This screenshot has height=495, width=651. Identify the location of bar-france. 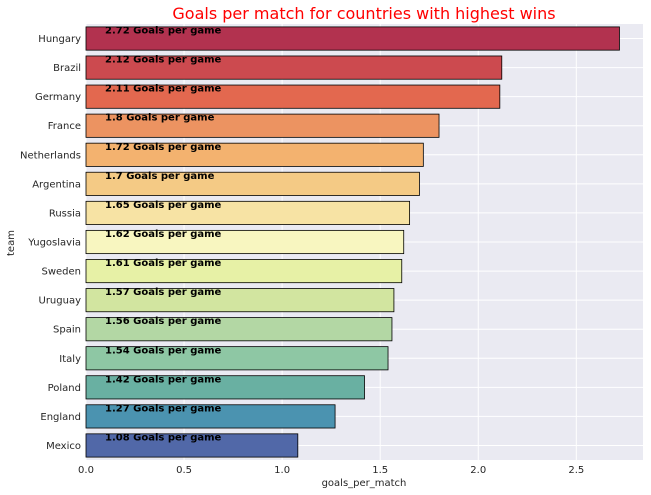
(262, 125).